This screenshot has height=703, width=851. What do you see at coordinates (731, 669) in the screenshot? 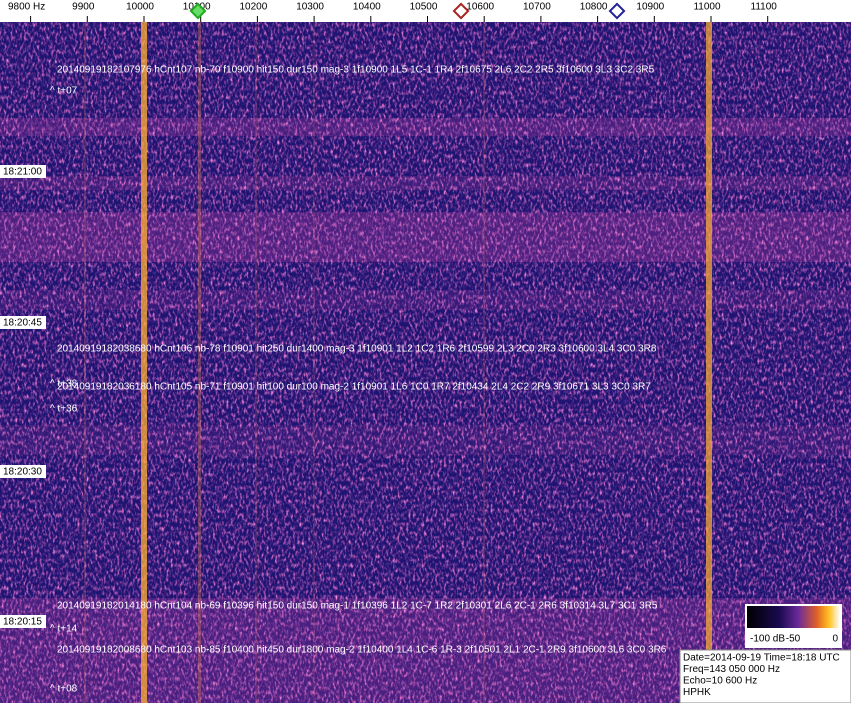
I see `info-line: Freq=143 050 000 Hz` at bounding box center [731, 669].